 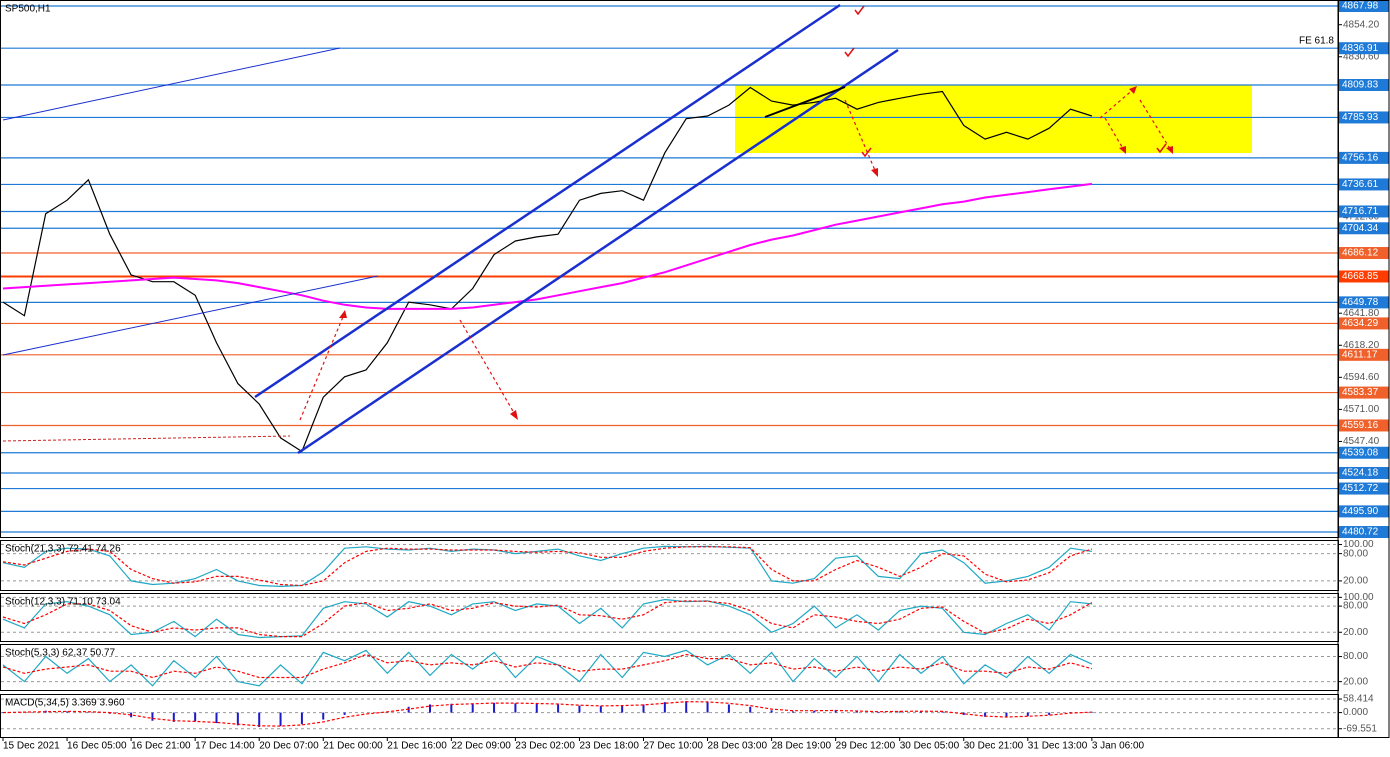 What do you see at coordinates (1360, 452) in the screenshot?
I see `level-label: 4539.08` at bounding box center [1360, 452].